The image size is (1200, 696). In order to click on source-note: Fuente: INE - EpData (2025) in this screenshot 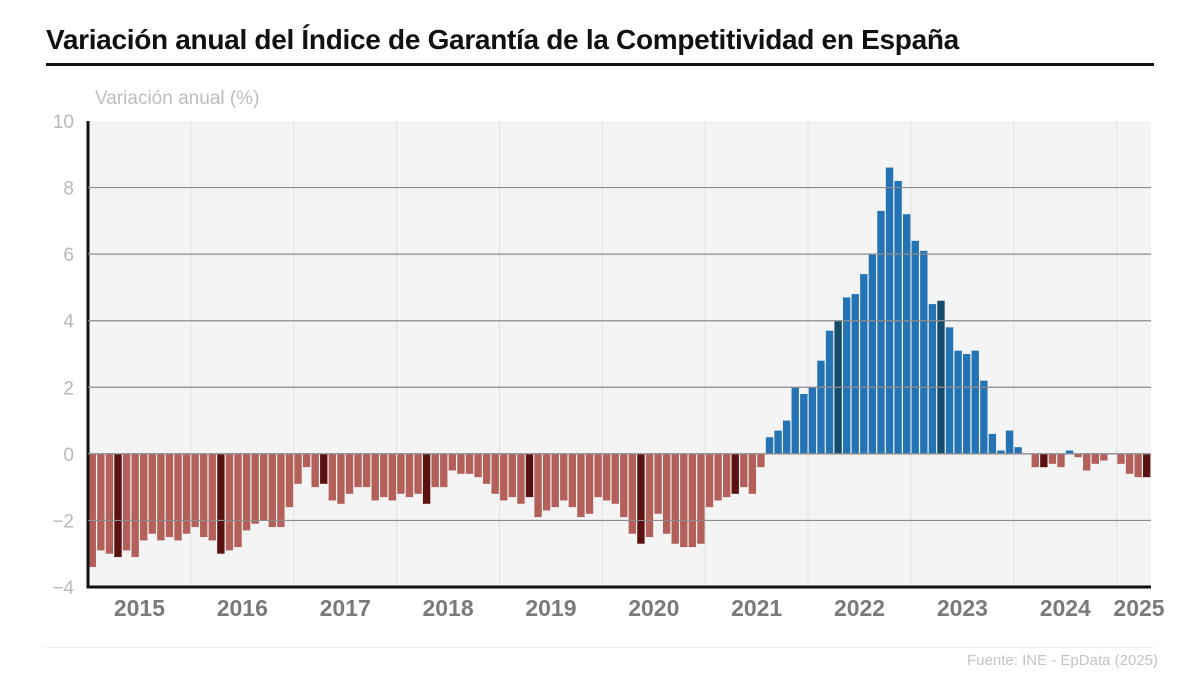, I will do `click(1062, 660)`.